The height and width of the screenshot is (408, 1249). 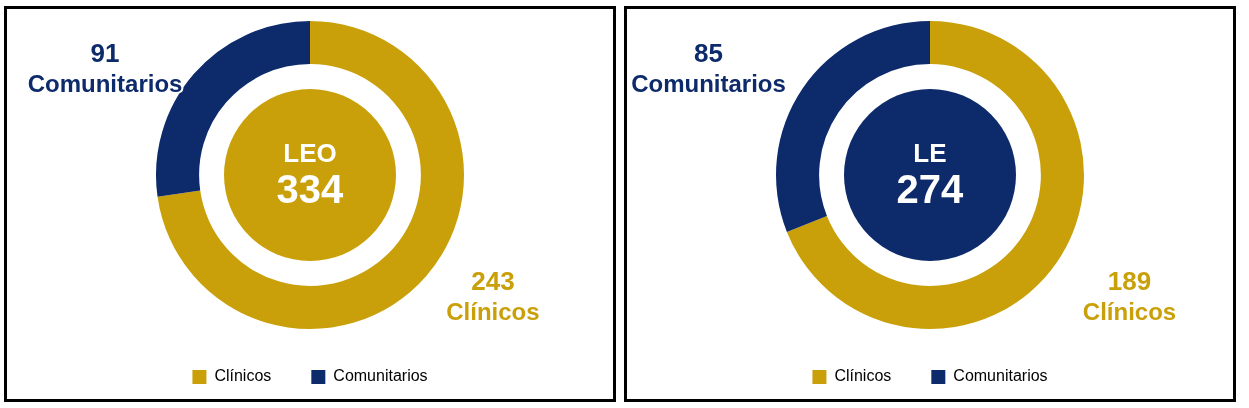 I want to click on text: LE, so click(x=930, y=152).